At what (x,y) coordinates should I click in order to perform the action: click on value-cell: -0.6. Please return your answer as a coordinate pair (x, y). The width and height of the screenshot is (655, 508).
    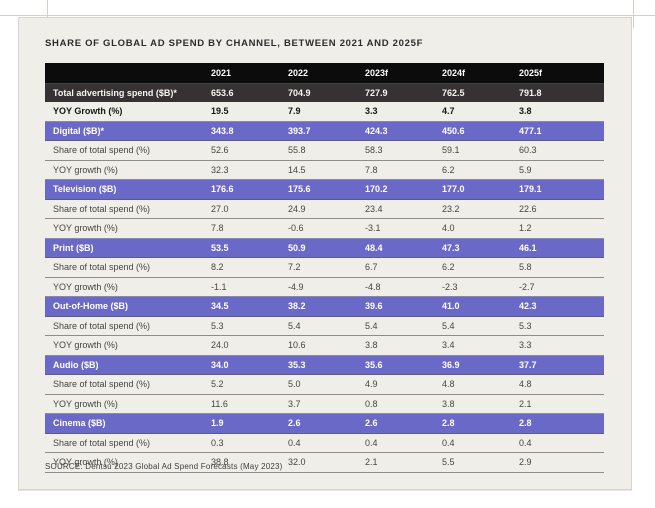
    Looking at the image, I should click on (326, 228).